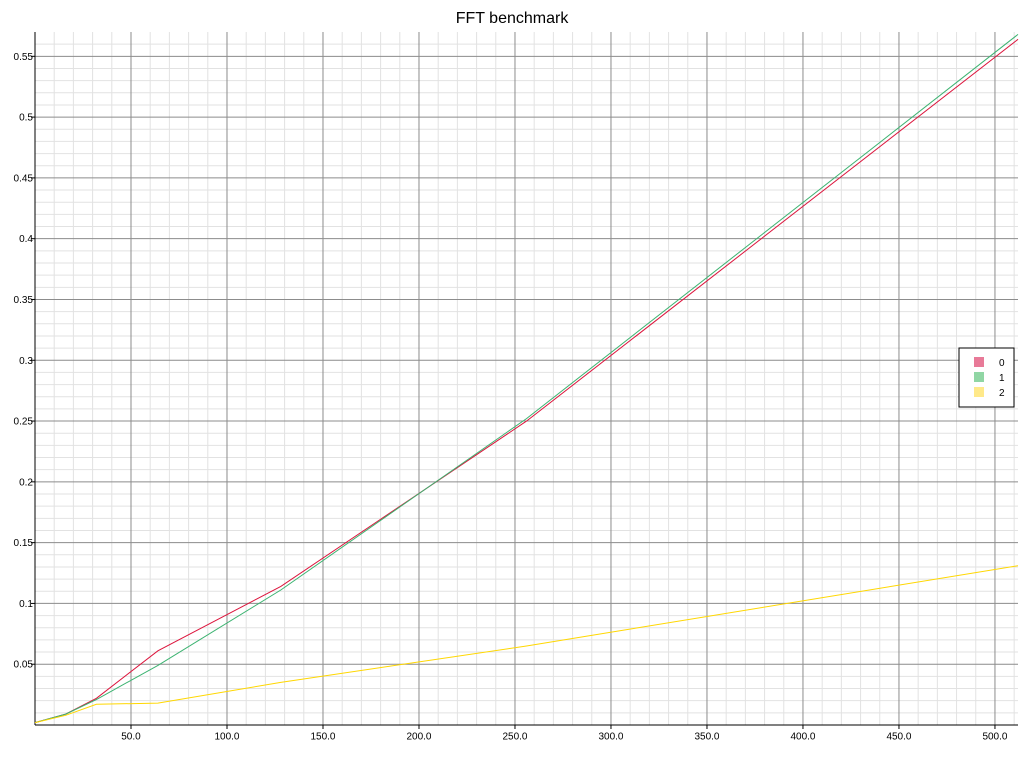 This screenshot has width=1024, height=760. Describe the element at coordinates (24, 422) in the screenshot. I see `y-tick-label: 0.25` at that location.